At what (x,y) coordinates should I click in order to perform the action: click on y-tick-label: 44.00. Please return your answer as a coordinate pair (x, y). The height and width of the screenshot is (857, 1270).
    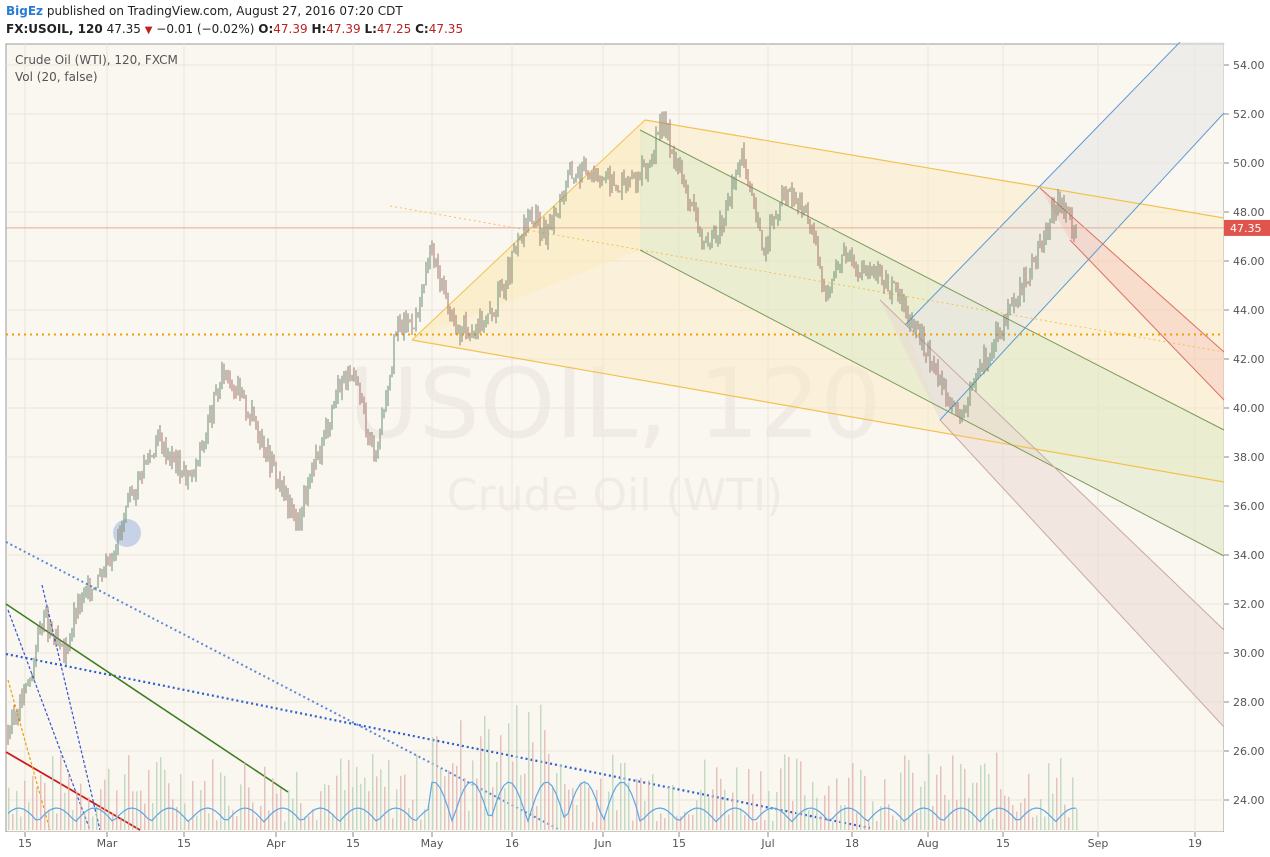
    Looking at the image, I should click on (1249, 310).